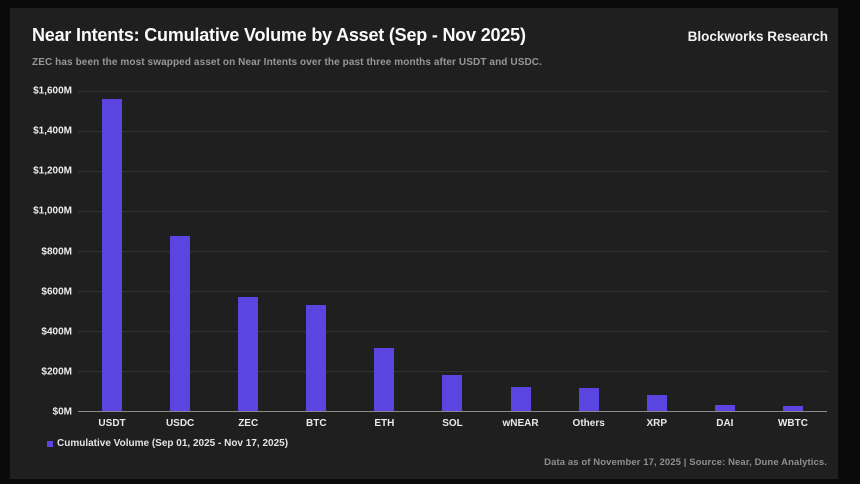 This screenshot has width=860, height=484. I want to click on x-tick-label: XRP, so click(657, 423).